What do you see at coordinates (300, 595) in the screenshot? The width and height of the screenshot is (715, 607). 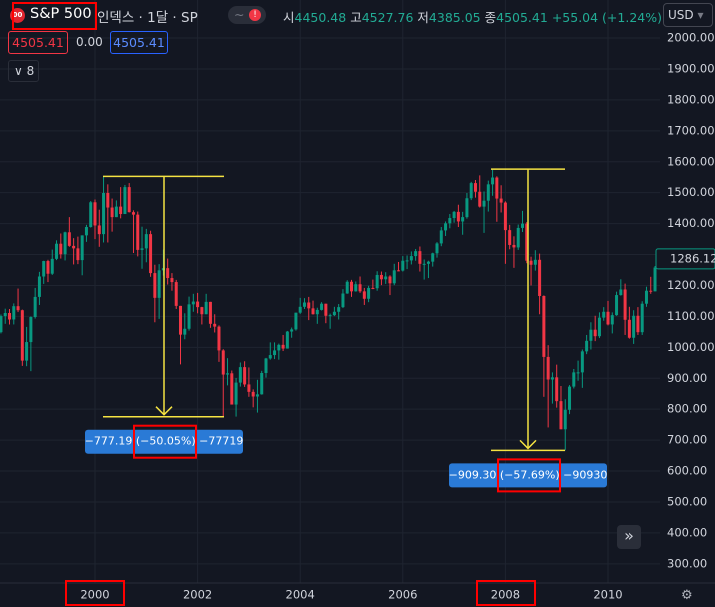 I see `x-tick-label: 2004` at bounding box center [300, 595].